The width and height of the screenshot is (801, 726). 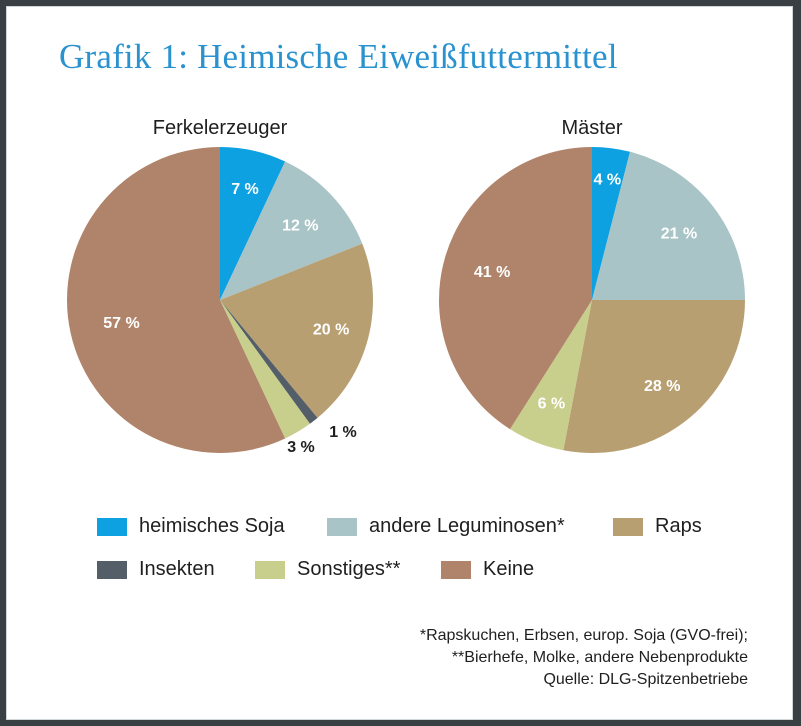 What do you see at coordinates (591, 128) in the screenshot?
I see `pie-title: Mäster` at bounding box center [591, 128].